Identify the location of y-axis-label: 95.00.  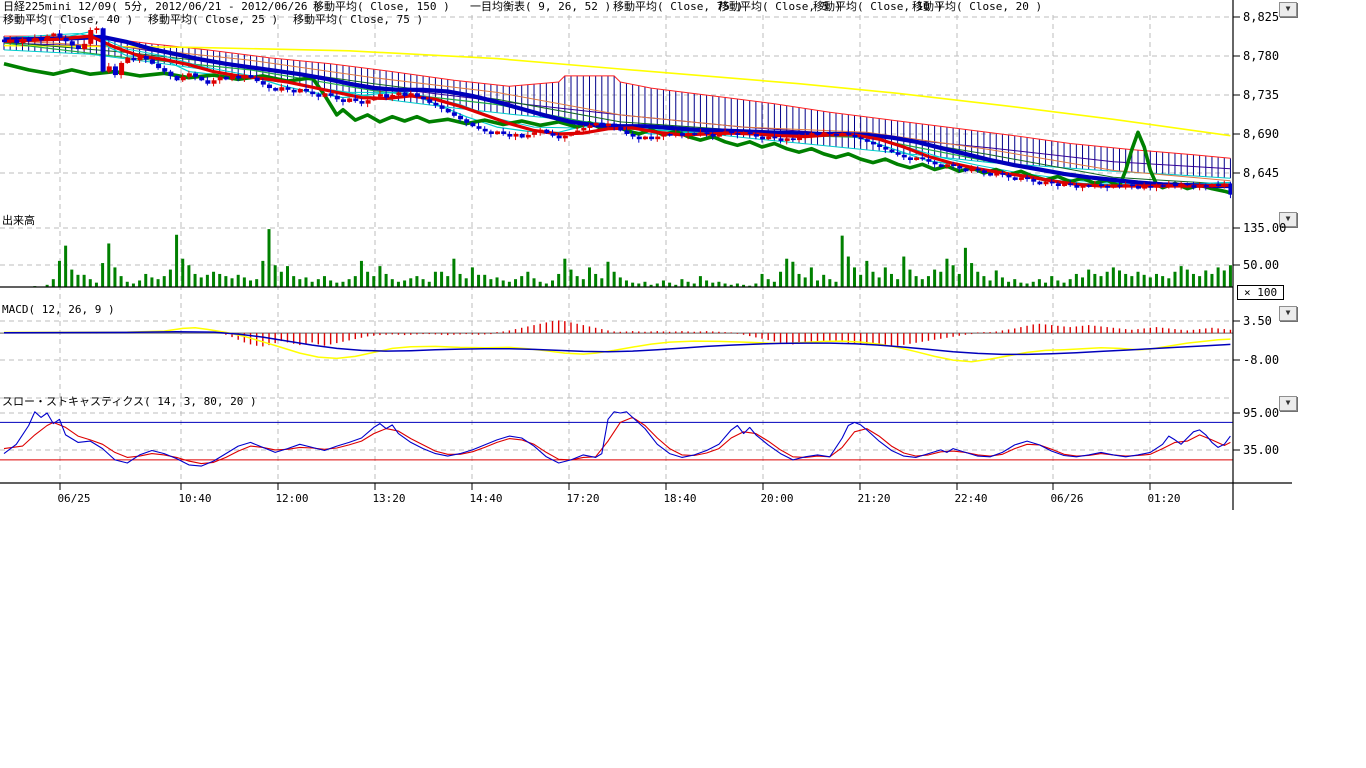
(1261, 413).